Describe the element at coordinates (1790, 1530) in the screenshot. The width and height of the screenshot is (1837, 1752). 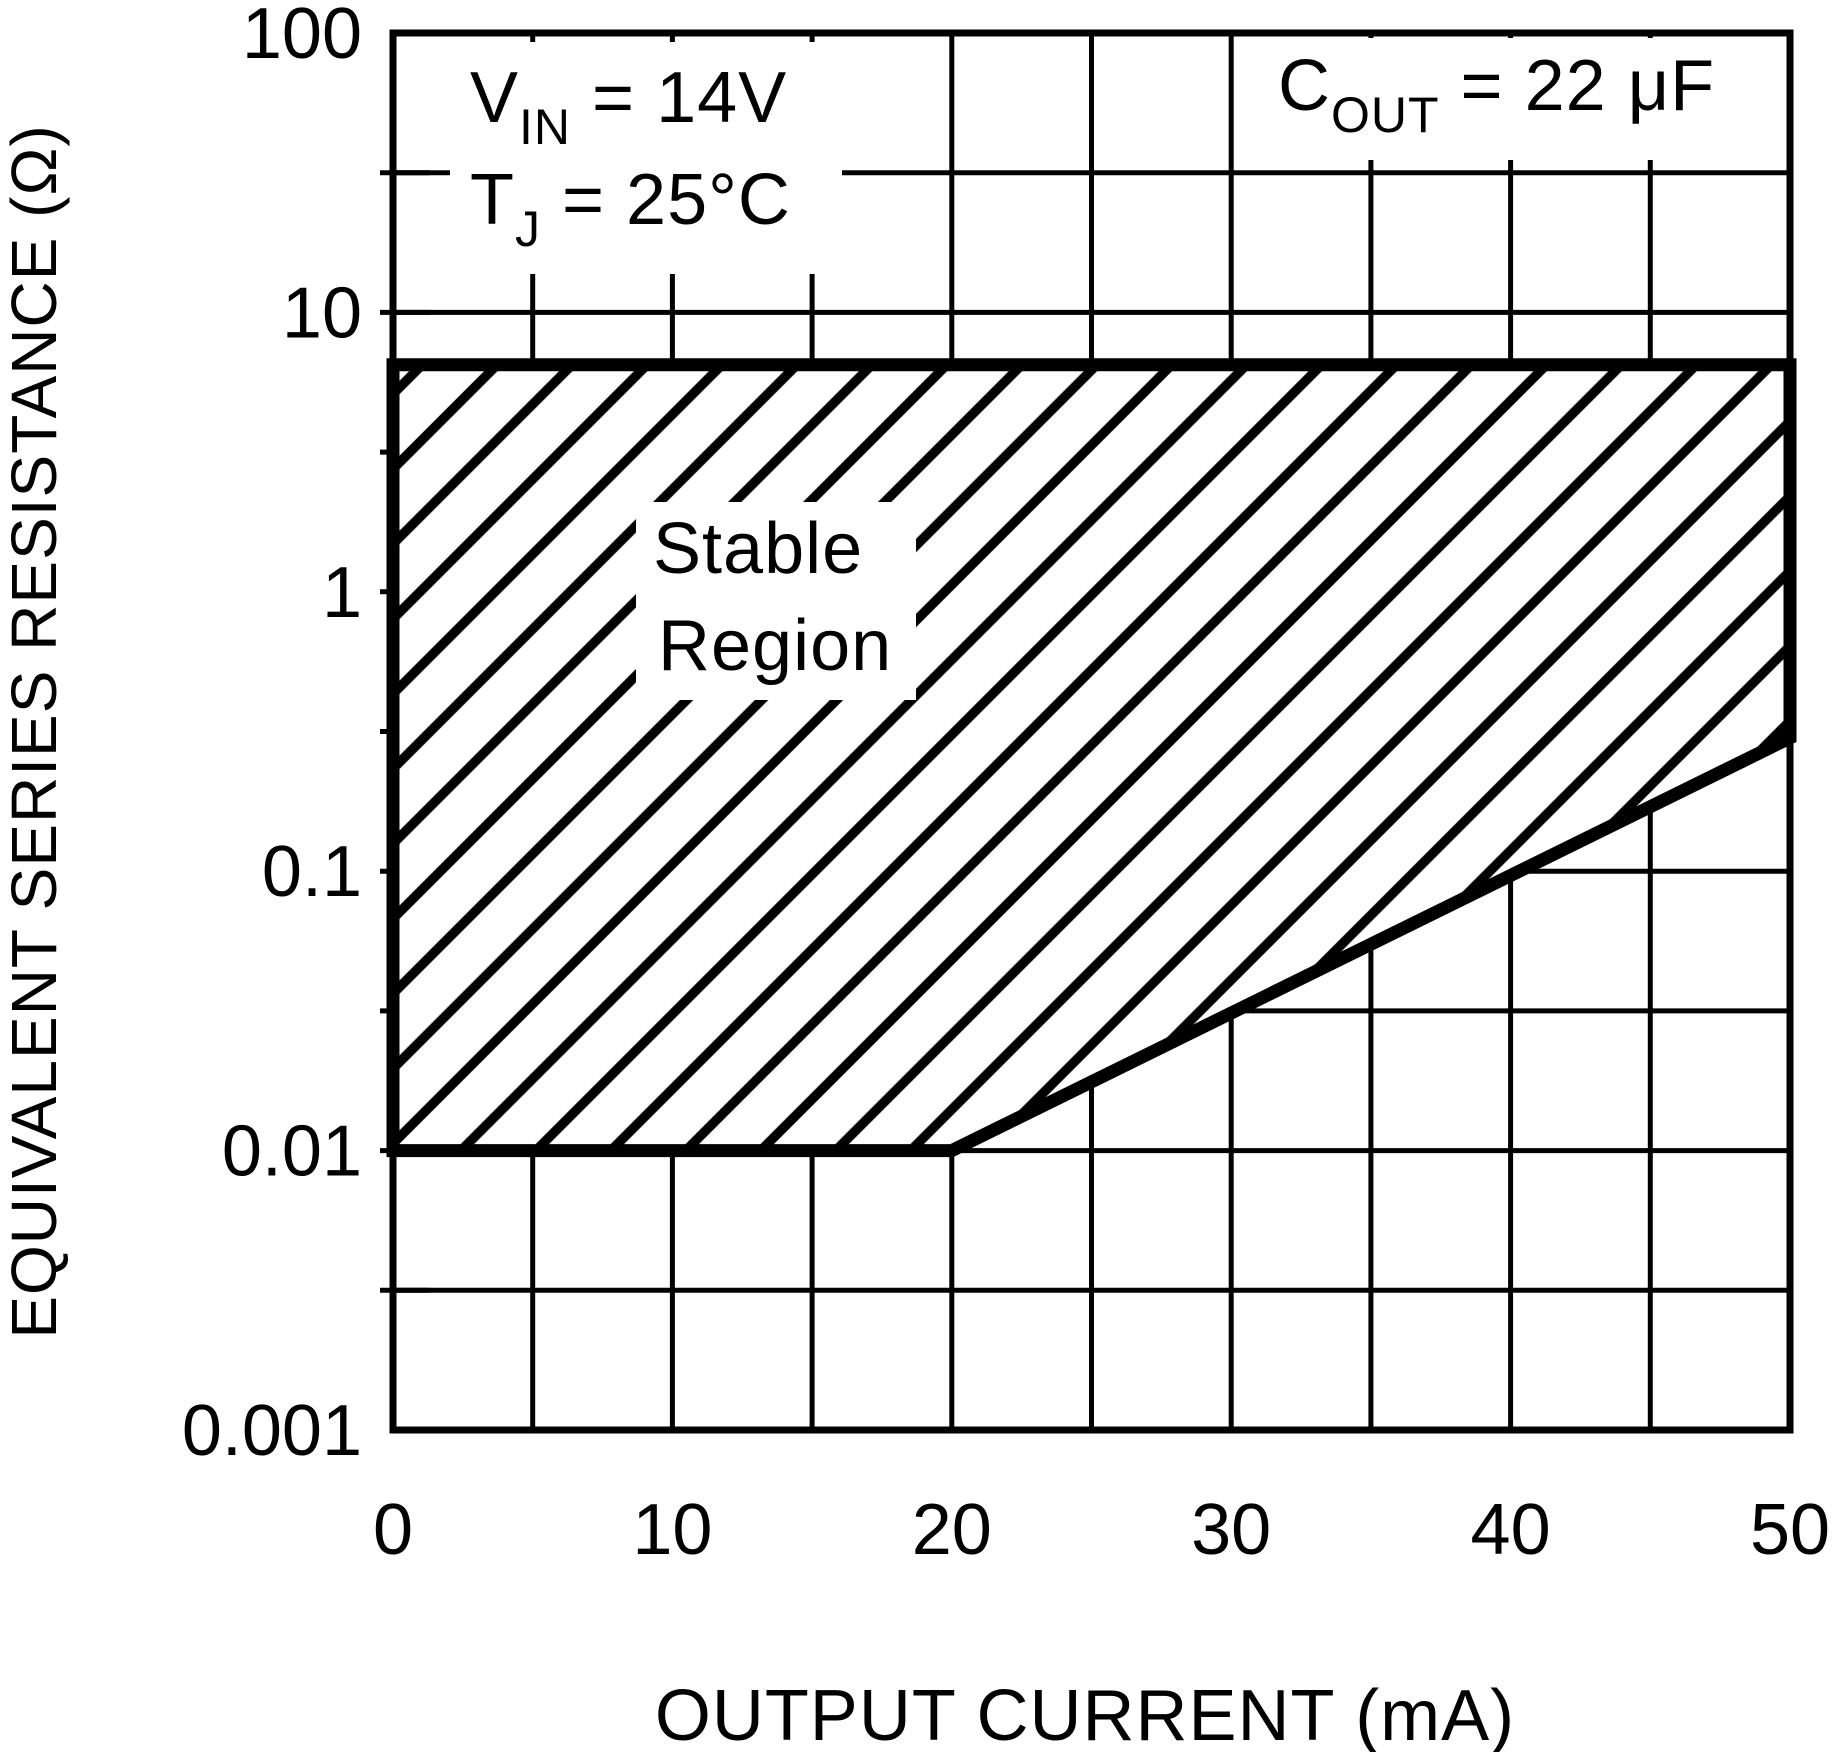
I see `x-tick-label: 50` at that location.